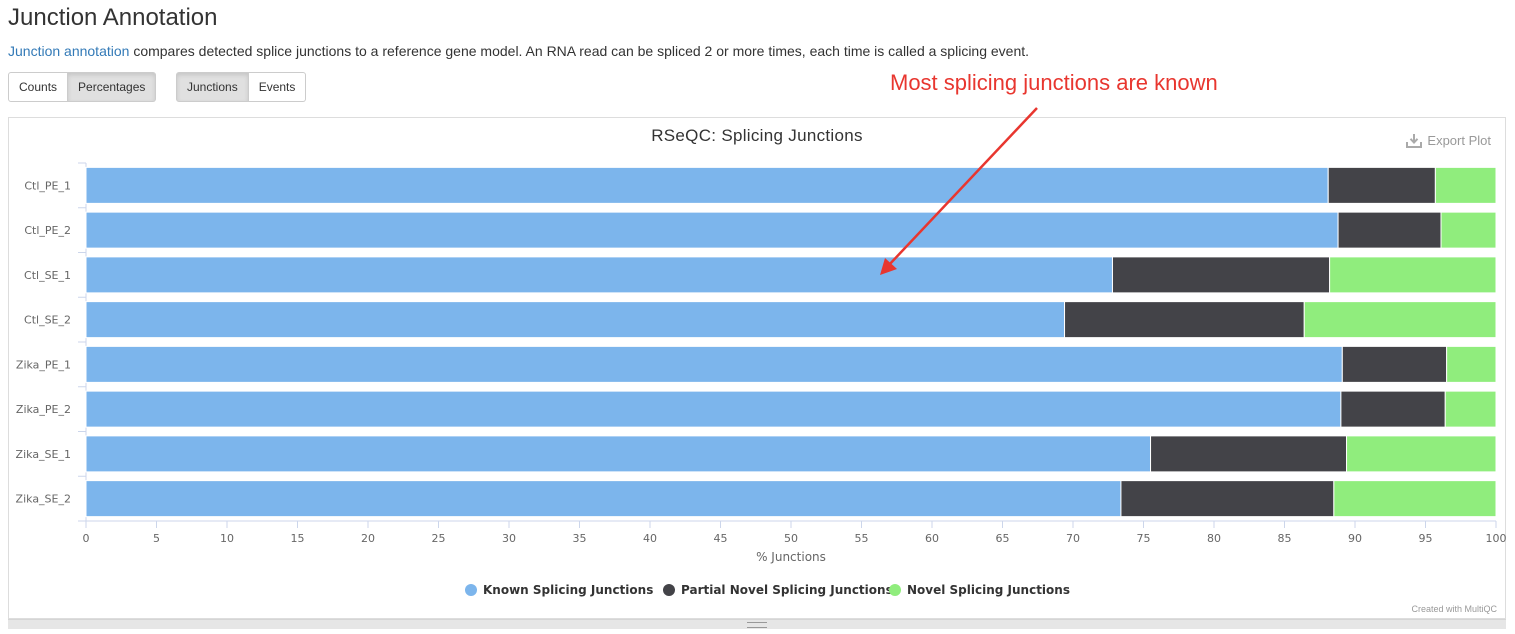 The image size is (1515, 634). I want to click on counts-button: Counts, so click(38, 87).